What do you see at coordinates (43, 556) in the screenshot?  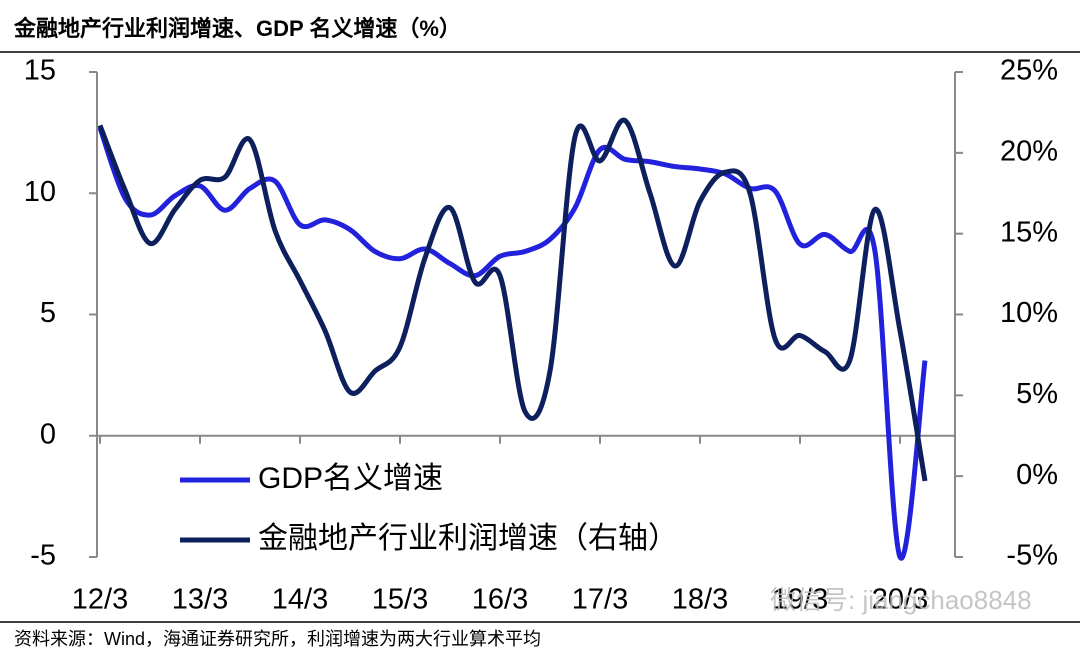 I see `y-tick-label: -5` at bounding box center [43, 556].